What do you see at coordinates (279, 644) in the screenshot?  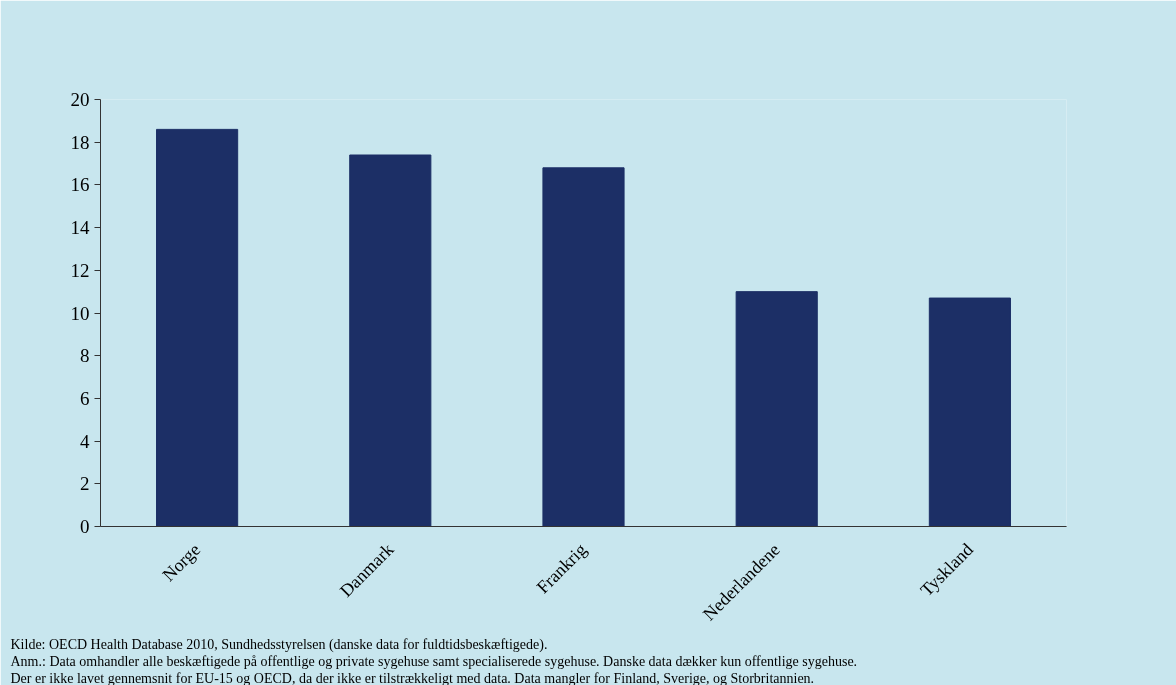 I see `text: Kilde: OECD Health Database 2010, Sundhedsstyrelsen (danske data for fuldtidsbeskæftigede).` at bounding box center [279, 644].